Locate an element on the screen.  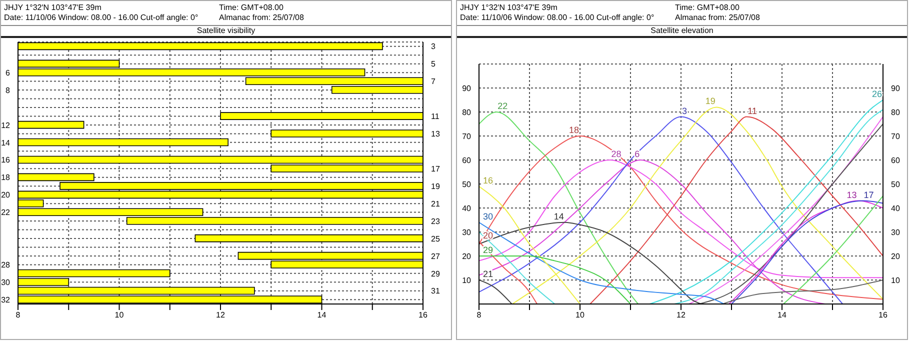
y-tick-label: 28 is located at coordinates (6, 265).